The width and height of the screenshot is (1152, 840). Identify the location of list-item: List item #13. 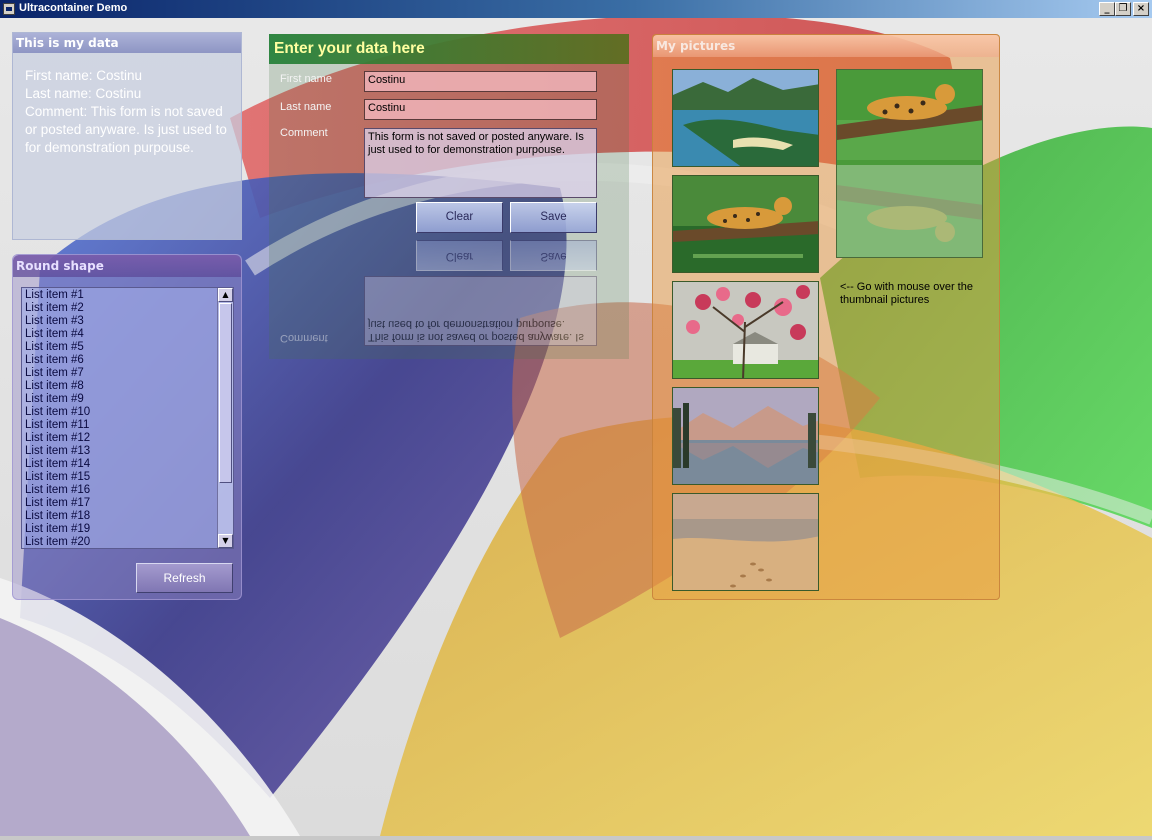
(58, 451).